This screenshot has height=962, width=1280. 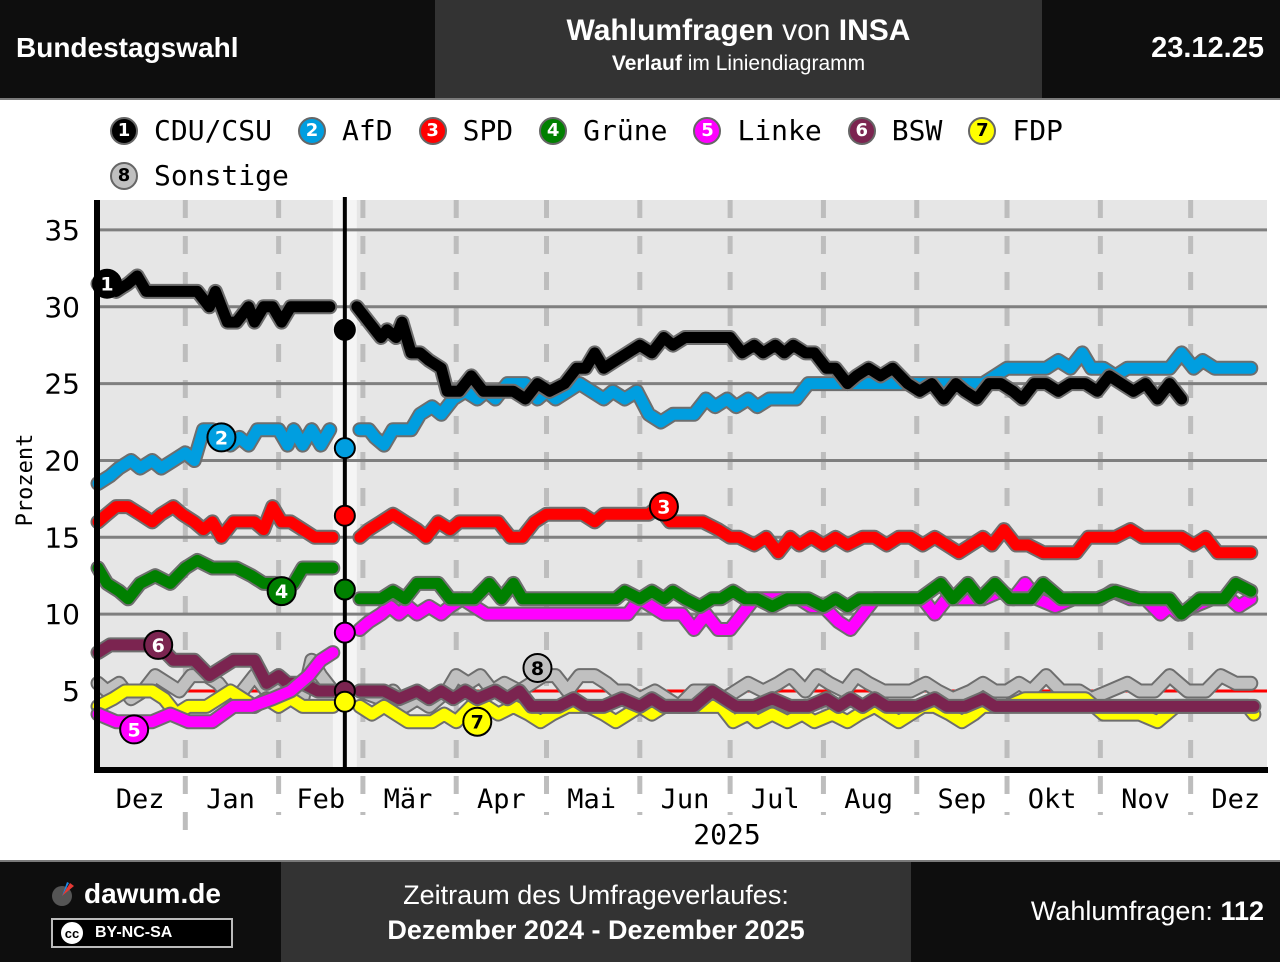 What do you see at coordinates (312, 130) in the screenshot?
I see `legend-badge-icon: 2` at bounding box center [312, 130].